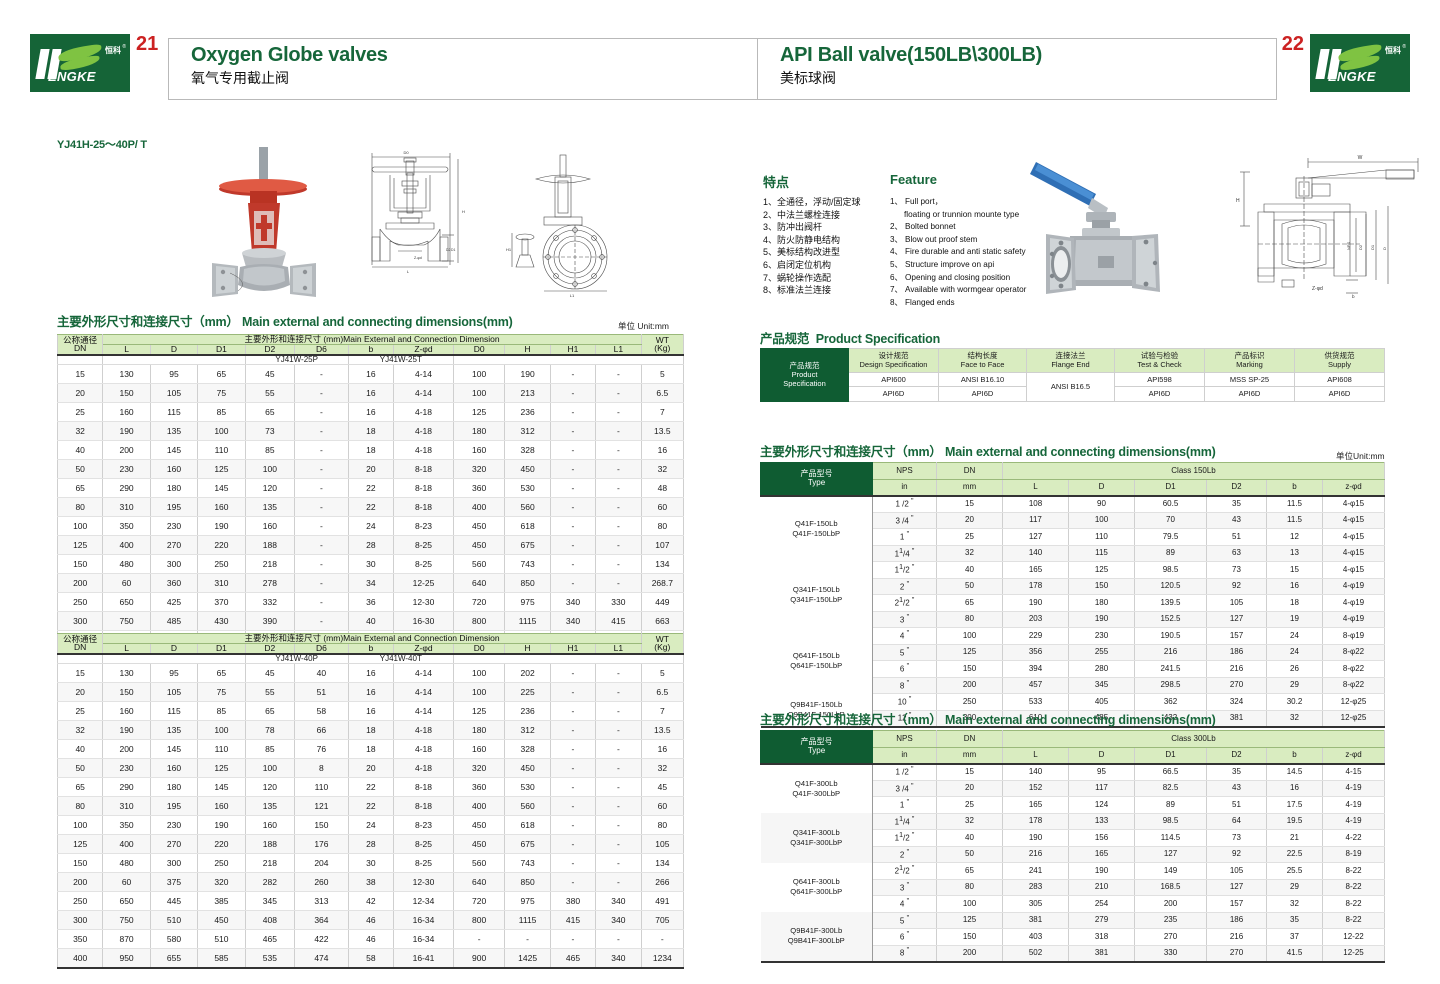  Describe the element at coordinates (851, 720) in the screenshot. I see `table300-title-cn: 主要外形尺寸和连接尺寸（mm）` at that location.